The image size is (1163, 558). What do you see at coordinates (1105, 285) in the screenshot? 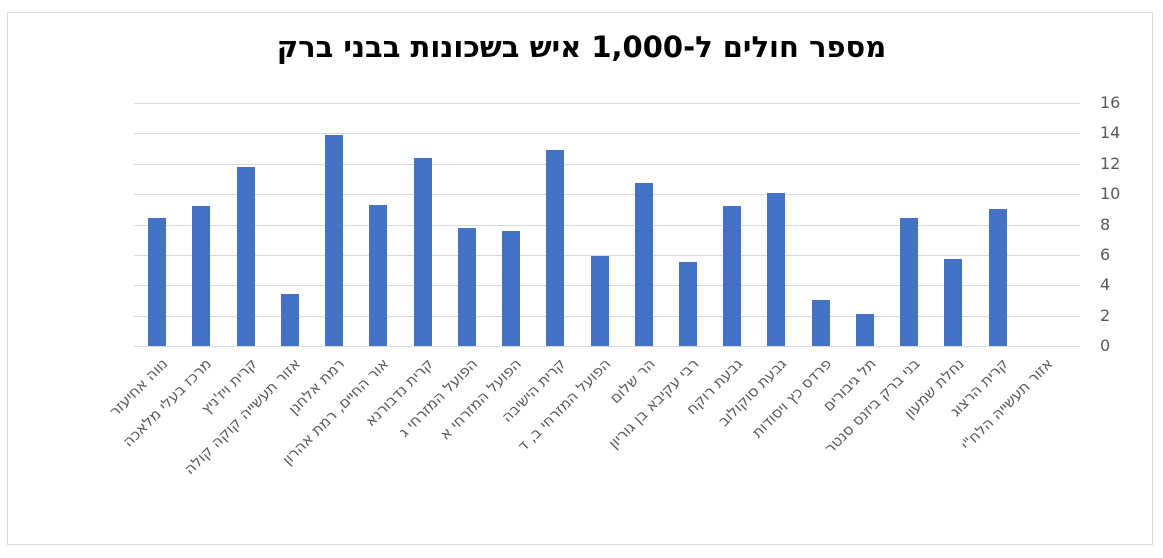
I see `y-tick-label: 4` at bounding box center [1105, 285].